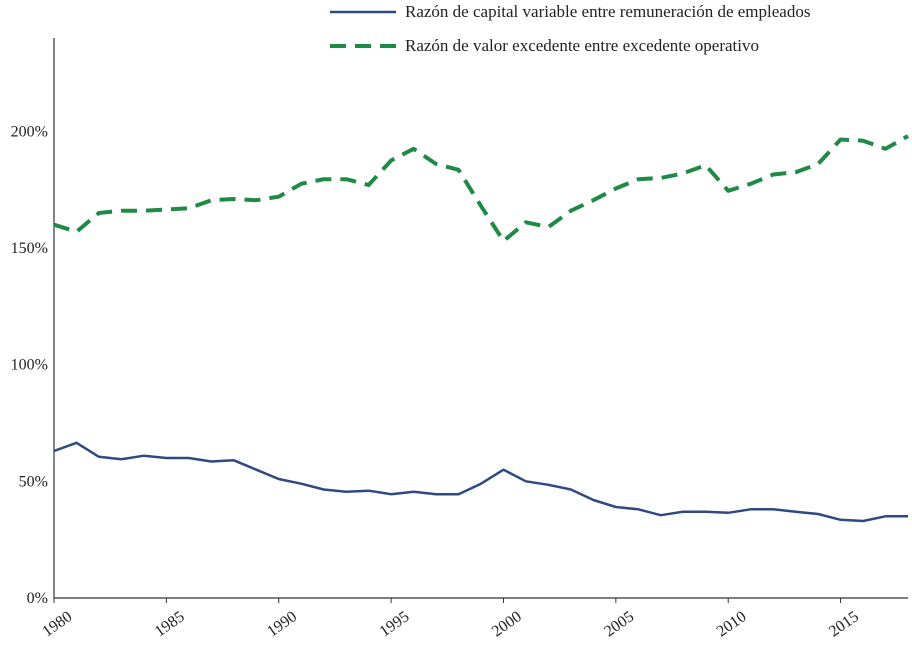 The image size is (912, 652). Describe the element at coordinates (619, 624) in the screenshot. I see `x-tick-label: 2005` at that location.